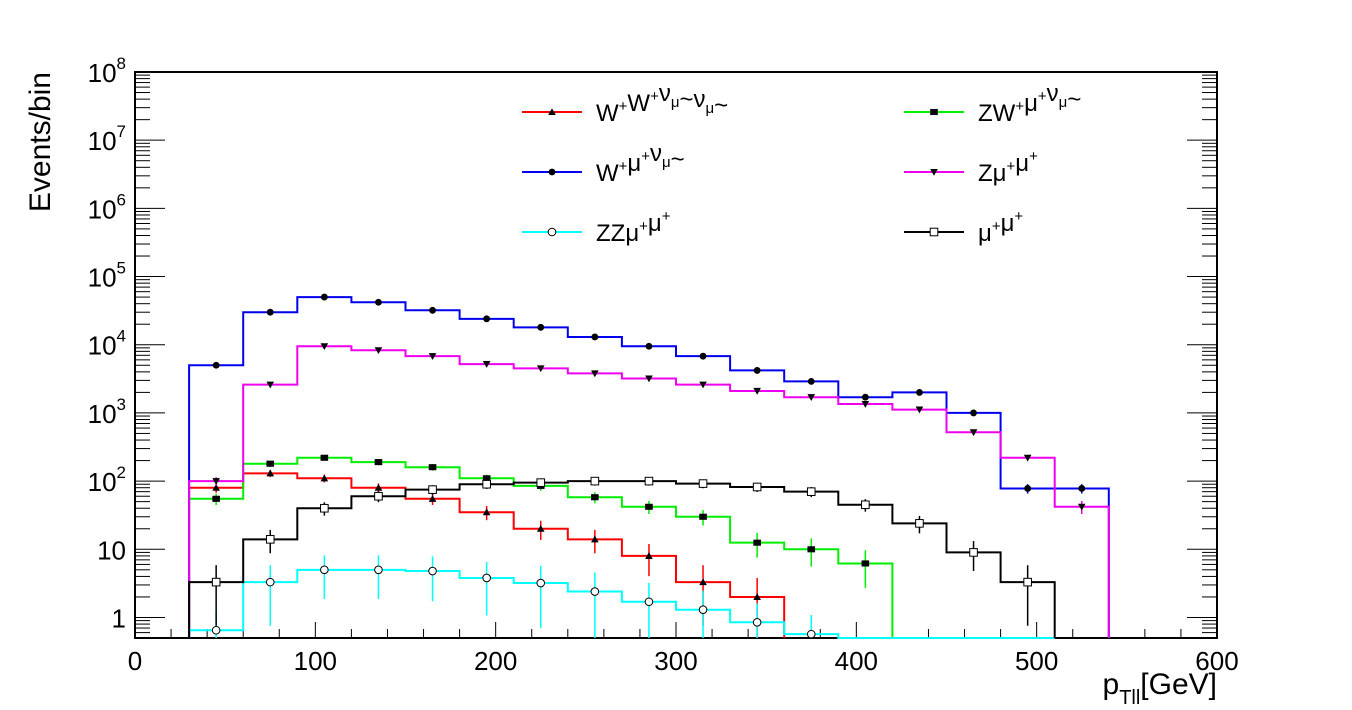 The width and height of the screenshot is (1352, 710). What do you see at coordinates (107, 207) in the screenshot?
I see `y-tick-label: 10⁶` at bounding box center [107, 207].